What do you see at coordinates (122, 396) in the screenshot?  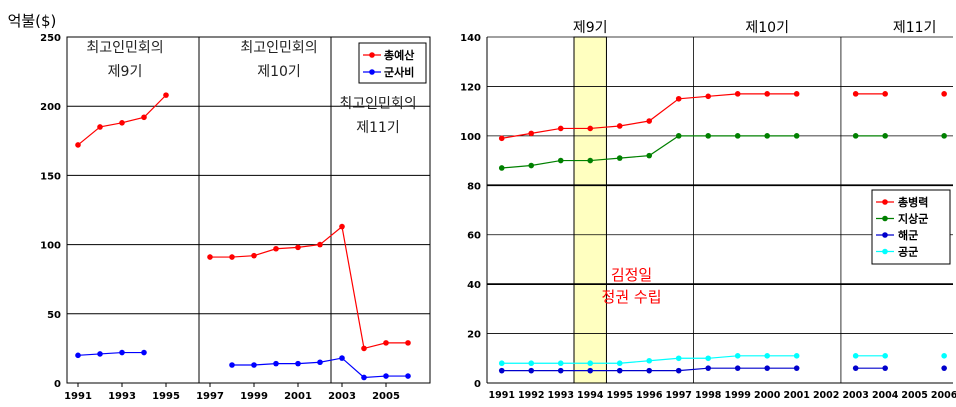 I see `left-x-tick-label: 1993` at bounding box center [122, 396].